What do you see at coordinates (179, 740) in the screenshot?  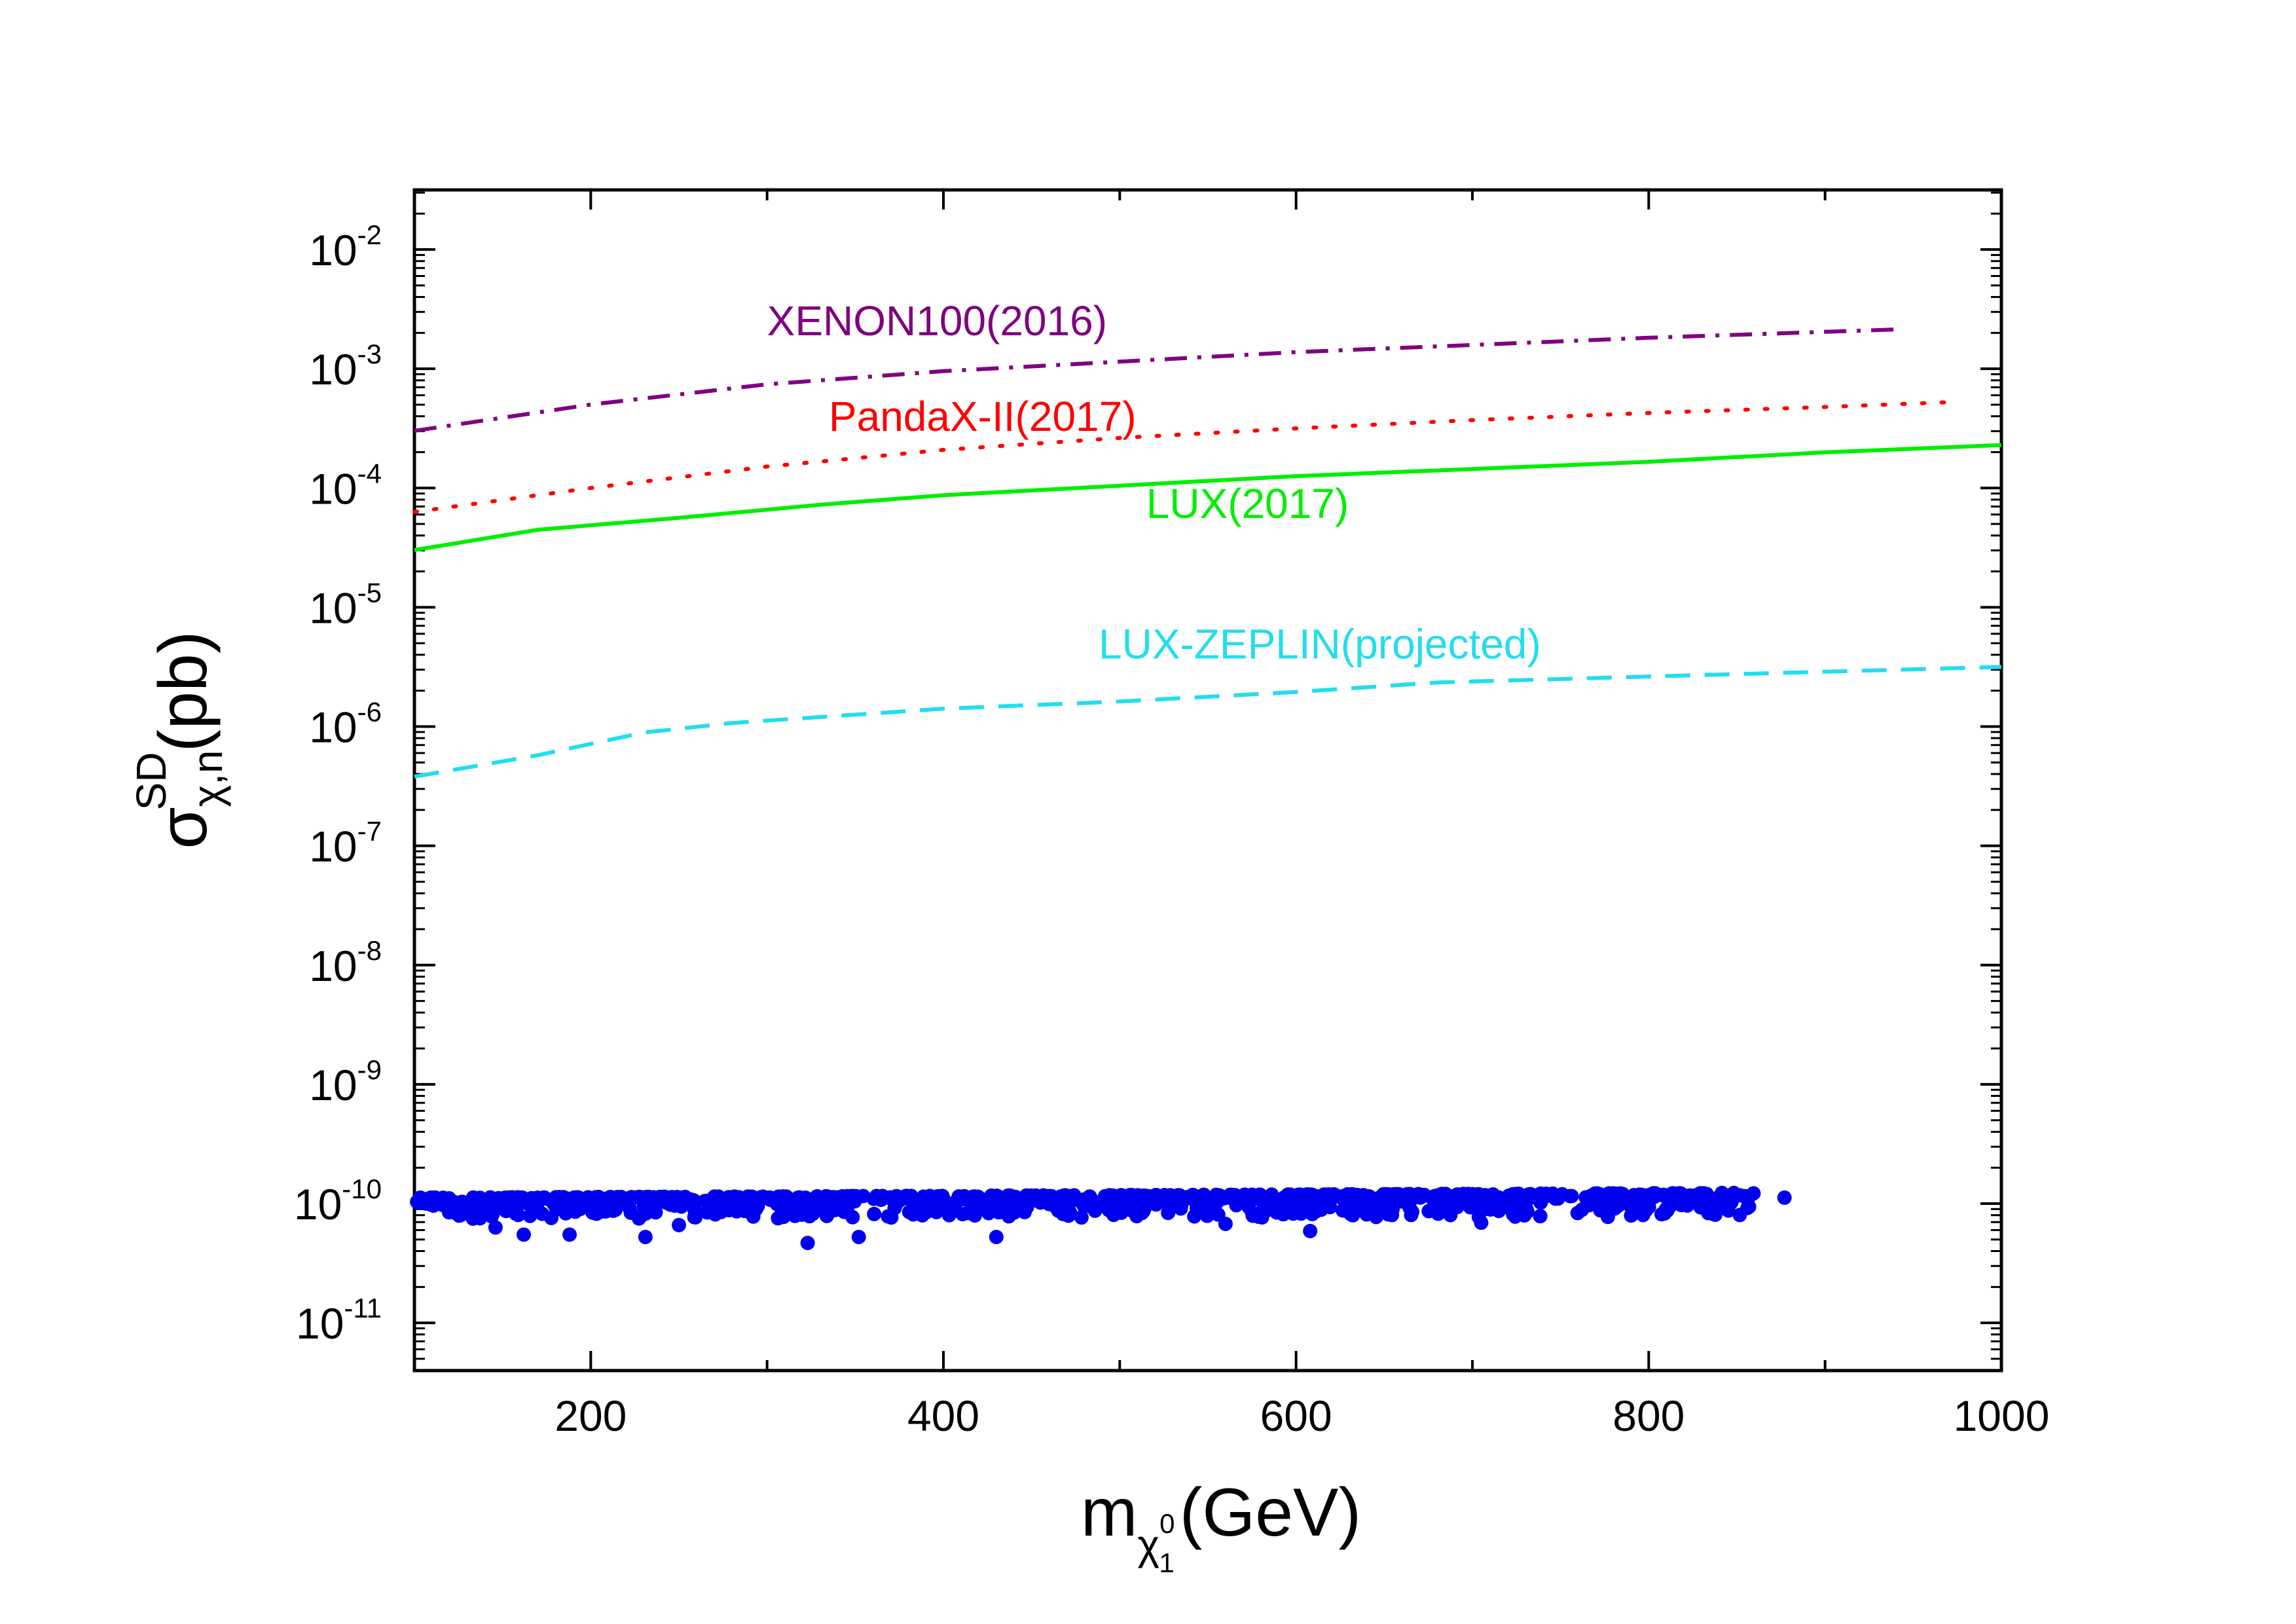 I see `y-axis-title: σχ,nSD(pb)` at bounding box center [179, 740].